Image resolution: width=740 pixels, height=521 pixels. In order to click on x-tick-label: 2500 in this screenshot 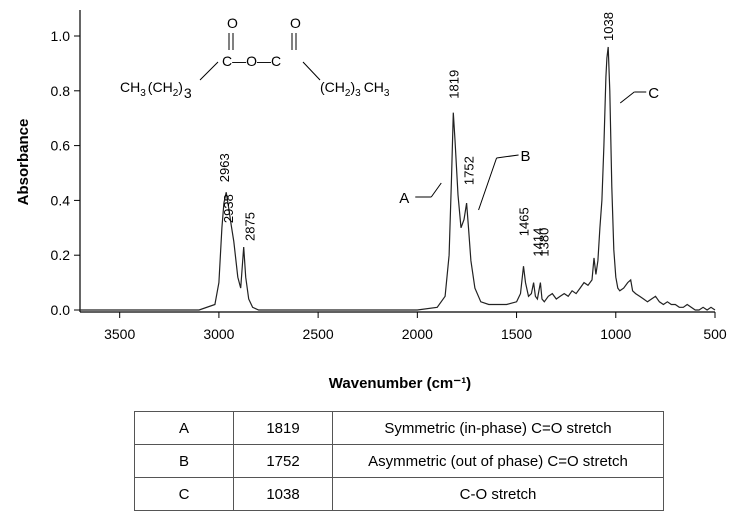, I will do `click(318, 334)`.